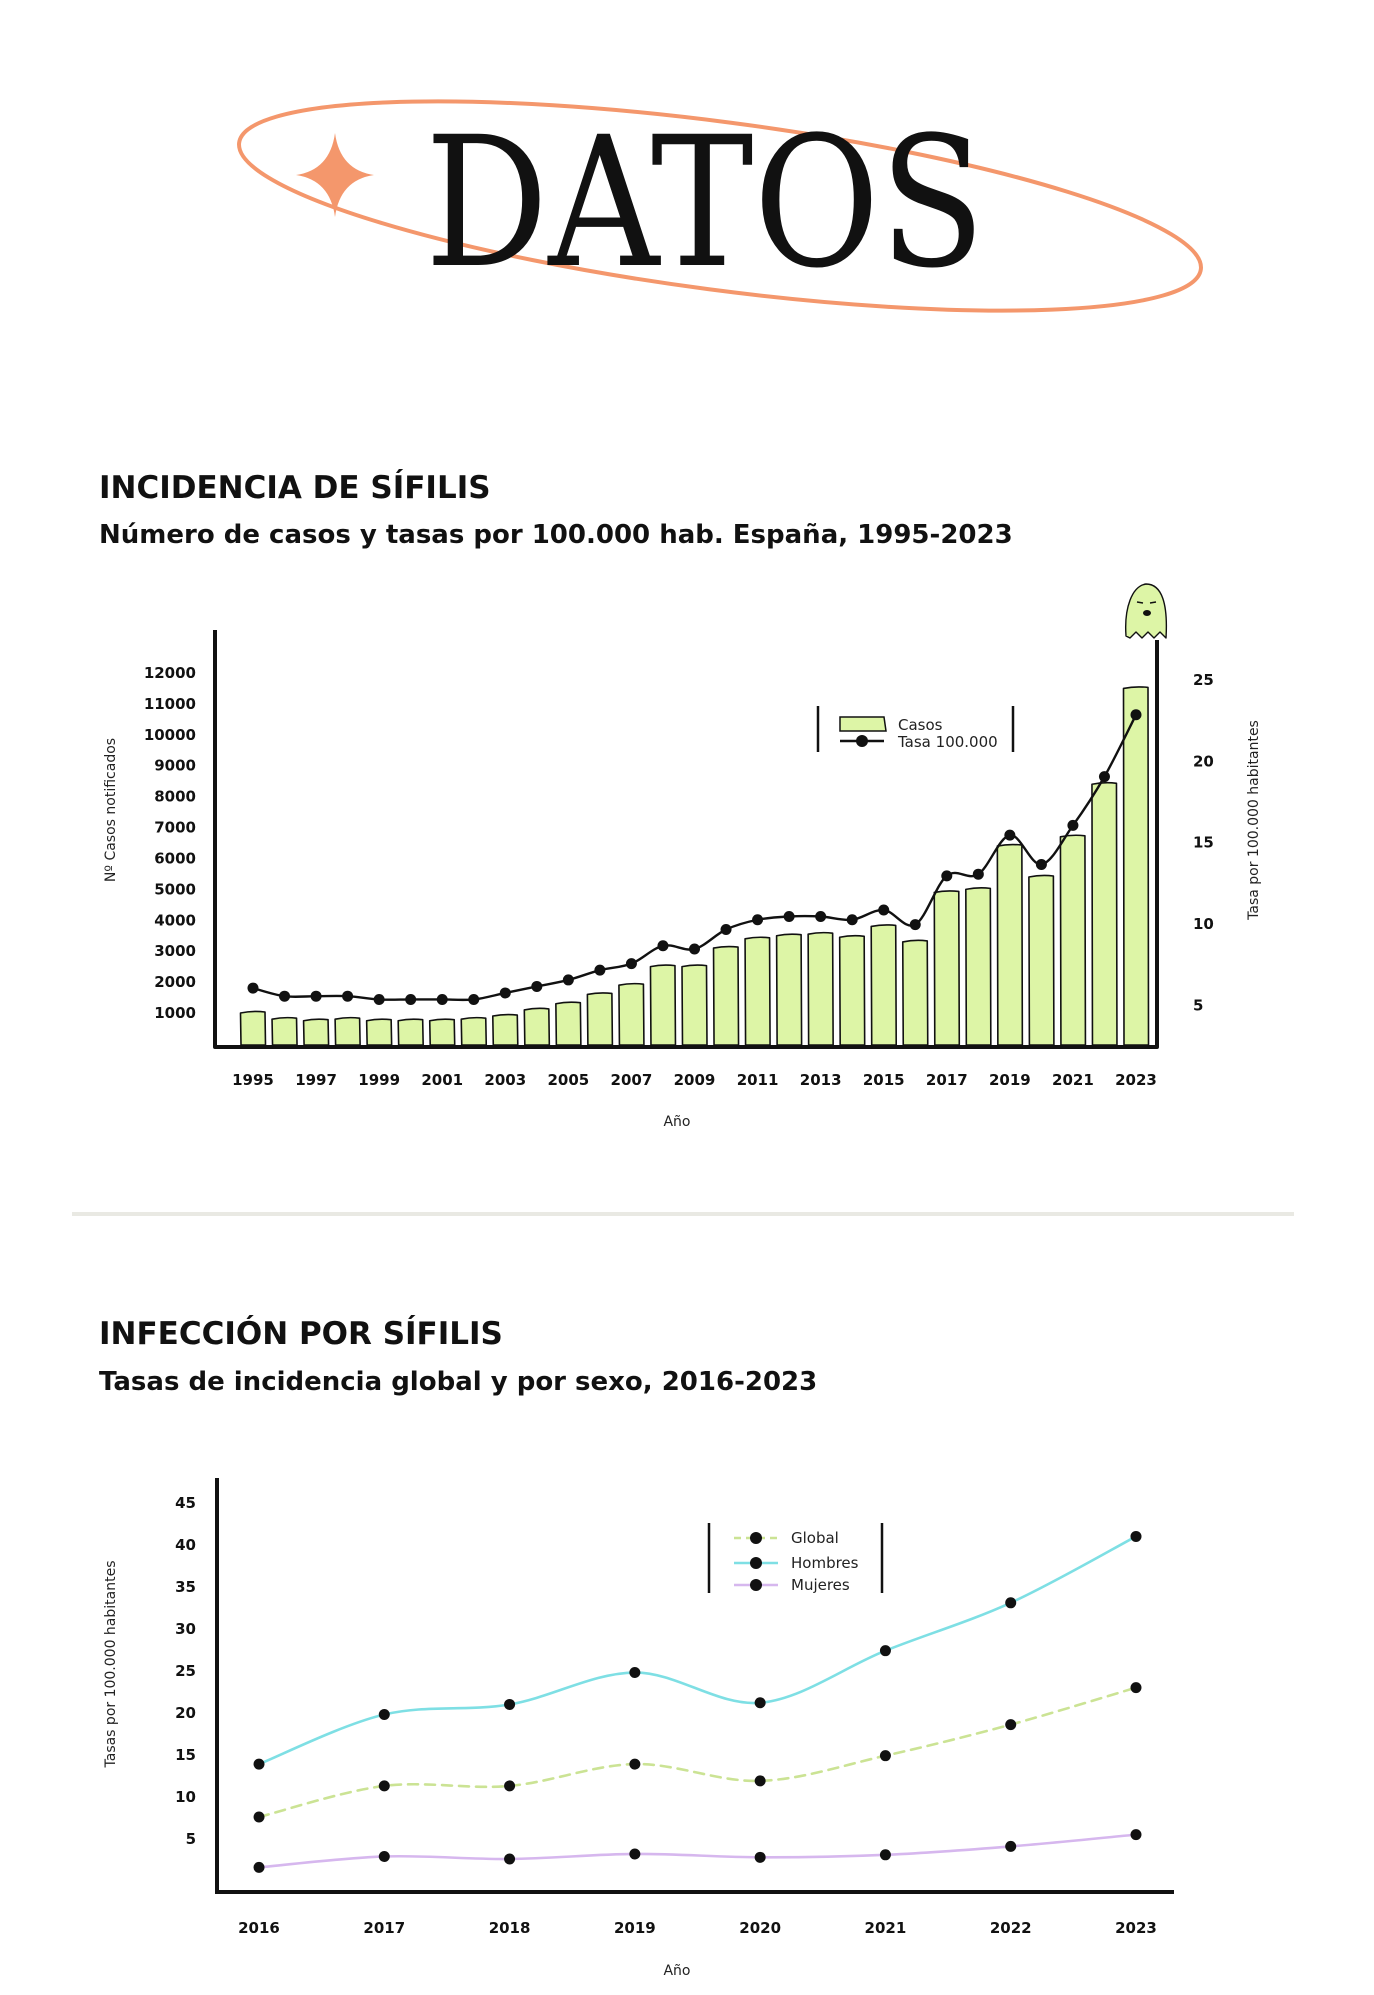 Image resolution: width=1374 pixels, height=1995 pixels. I want to click on orbit-ring, so click(720, 206).